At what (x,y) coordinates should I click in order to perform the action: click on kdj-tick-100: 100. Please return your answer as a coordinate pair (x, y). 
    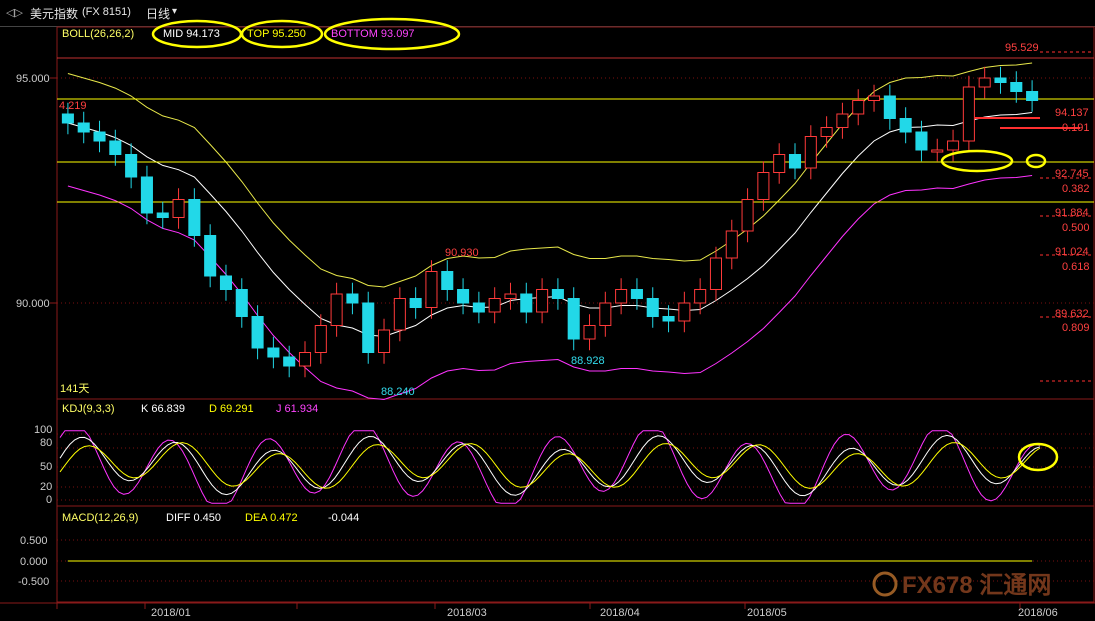
    Looking at the image, I should click on (43, 430).